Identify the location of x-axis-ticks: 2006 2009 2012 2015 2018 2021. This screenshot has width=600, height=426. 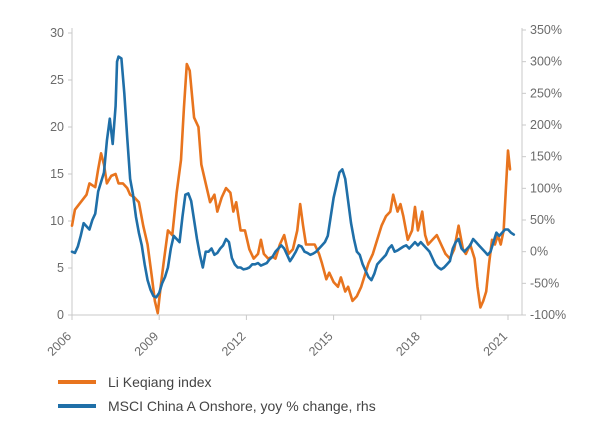
(278, 337).